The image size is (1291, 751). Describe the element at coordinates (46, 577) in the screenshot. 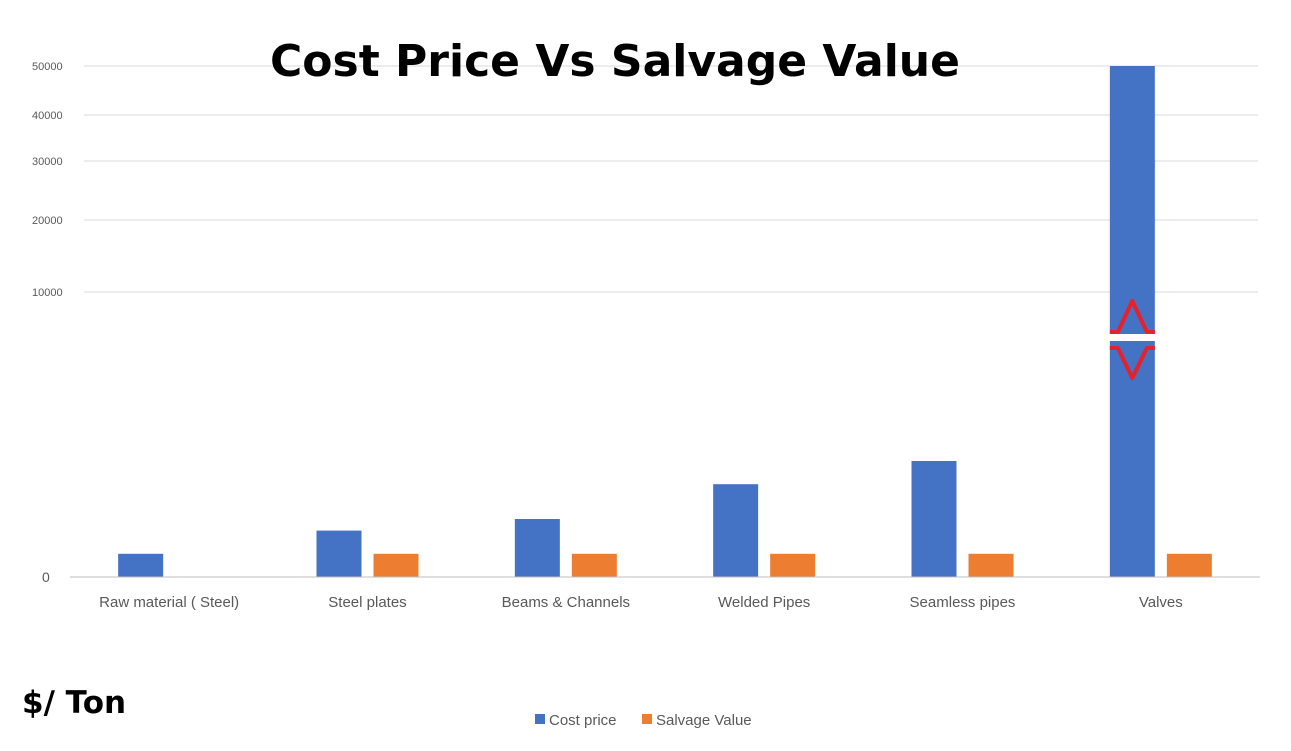

I see `y-tick-label: 0` at that location.